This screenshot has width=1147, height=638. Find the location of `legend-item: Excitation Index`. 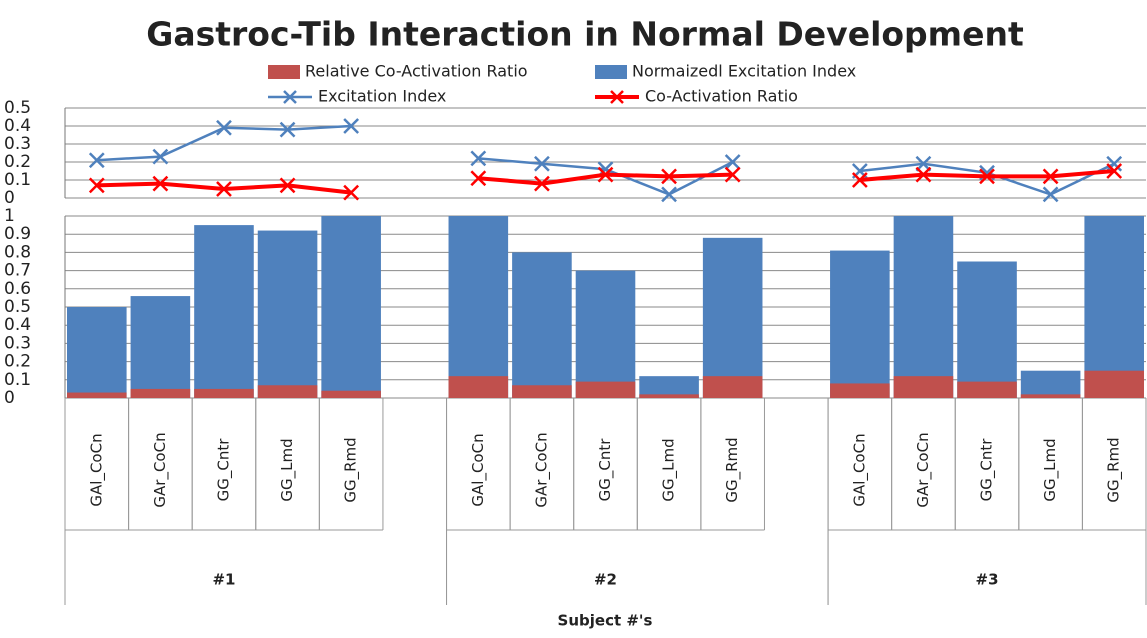

legend-item: Excitation Index is located at coordinates (357, 96).